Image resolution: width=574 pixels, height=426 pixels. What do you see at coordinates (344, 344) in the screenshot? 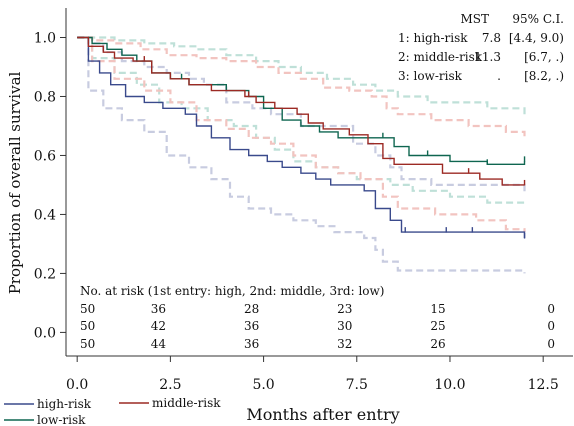
I see `risk-cell: 32` at bounding box center [344, 344].